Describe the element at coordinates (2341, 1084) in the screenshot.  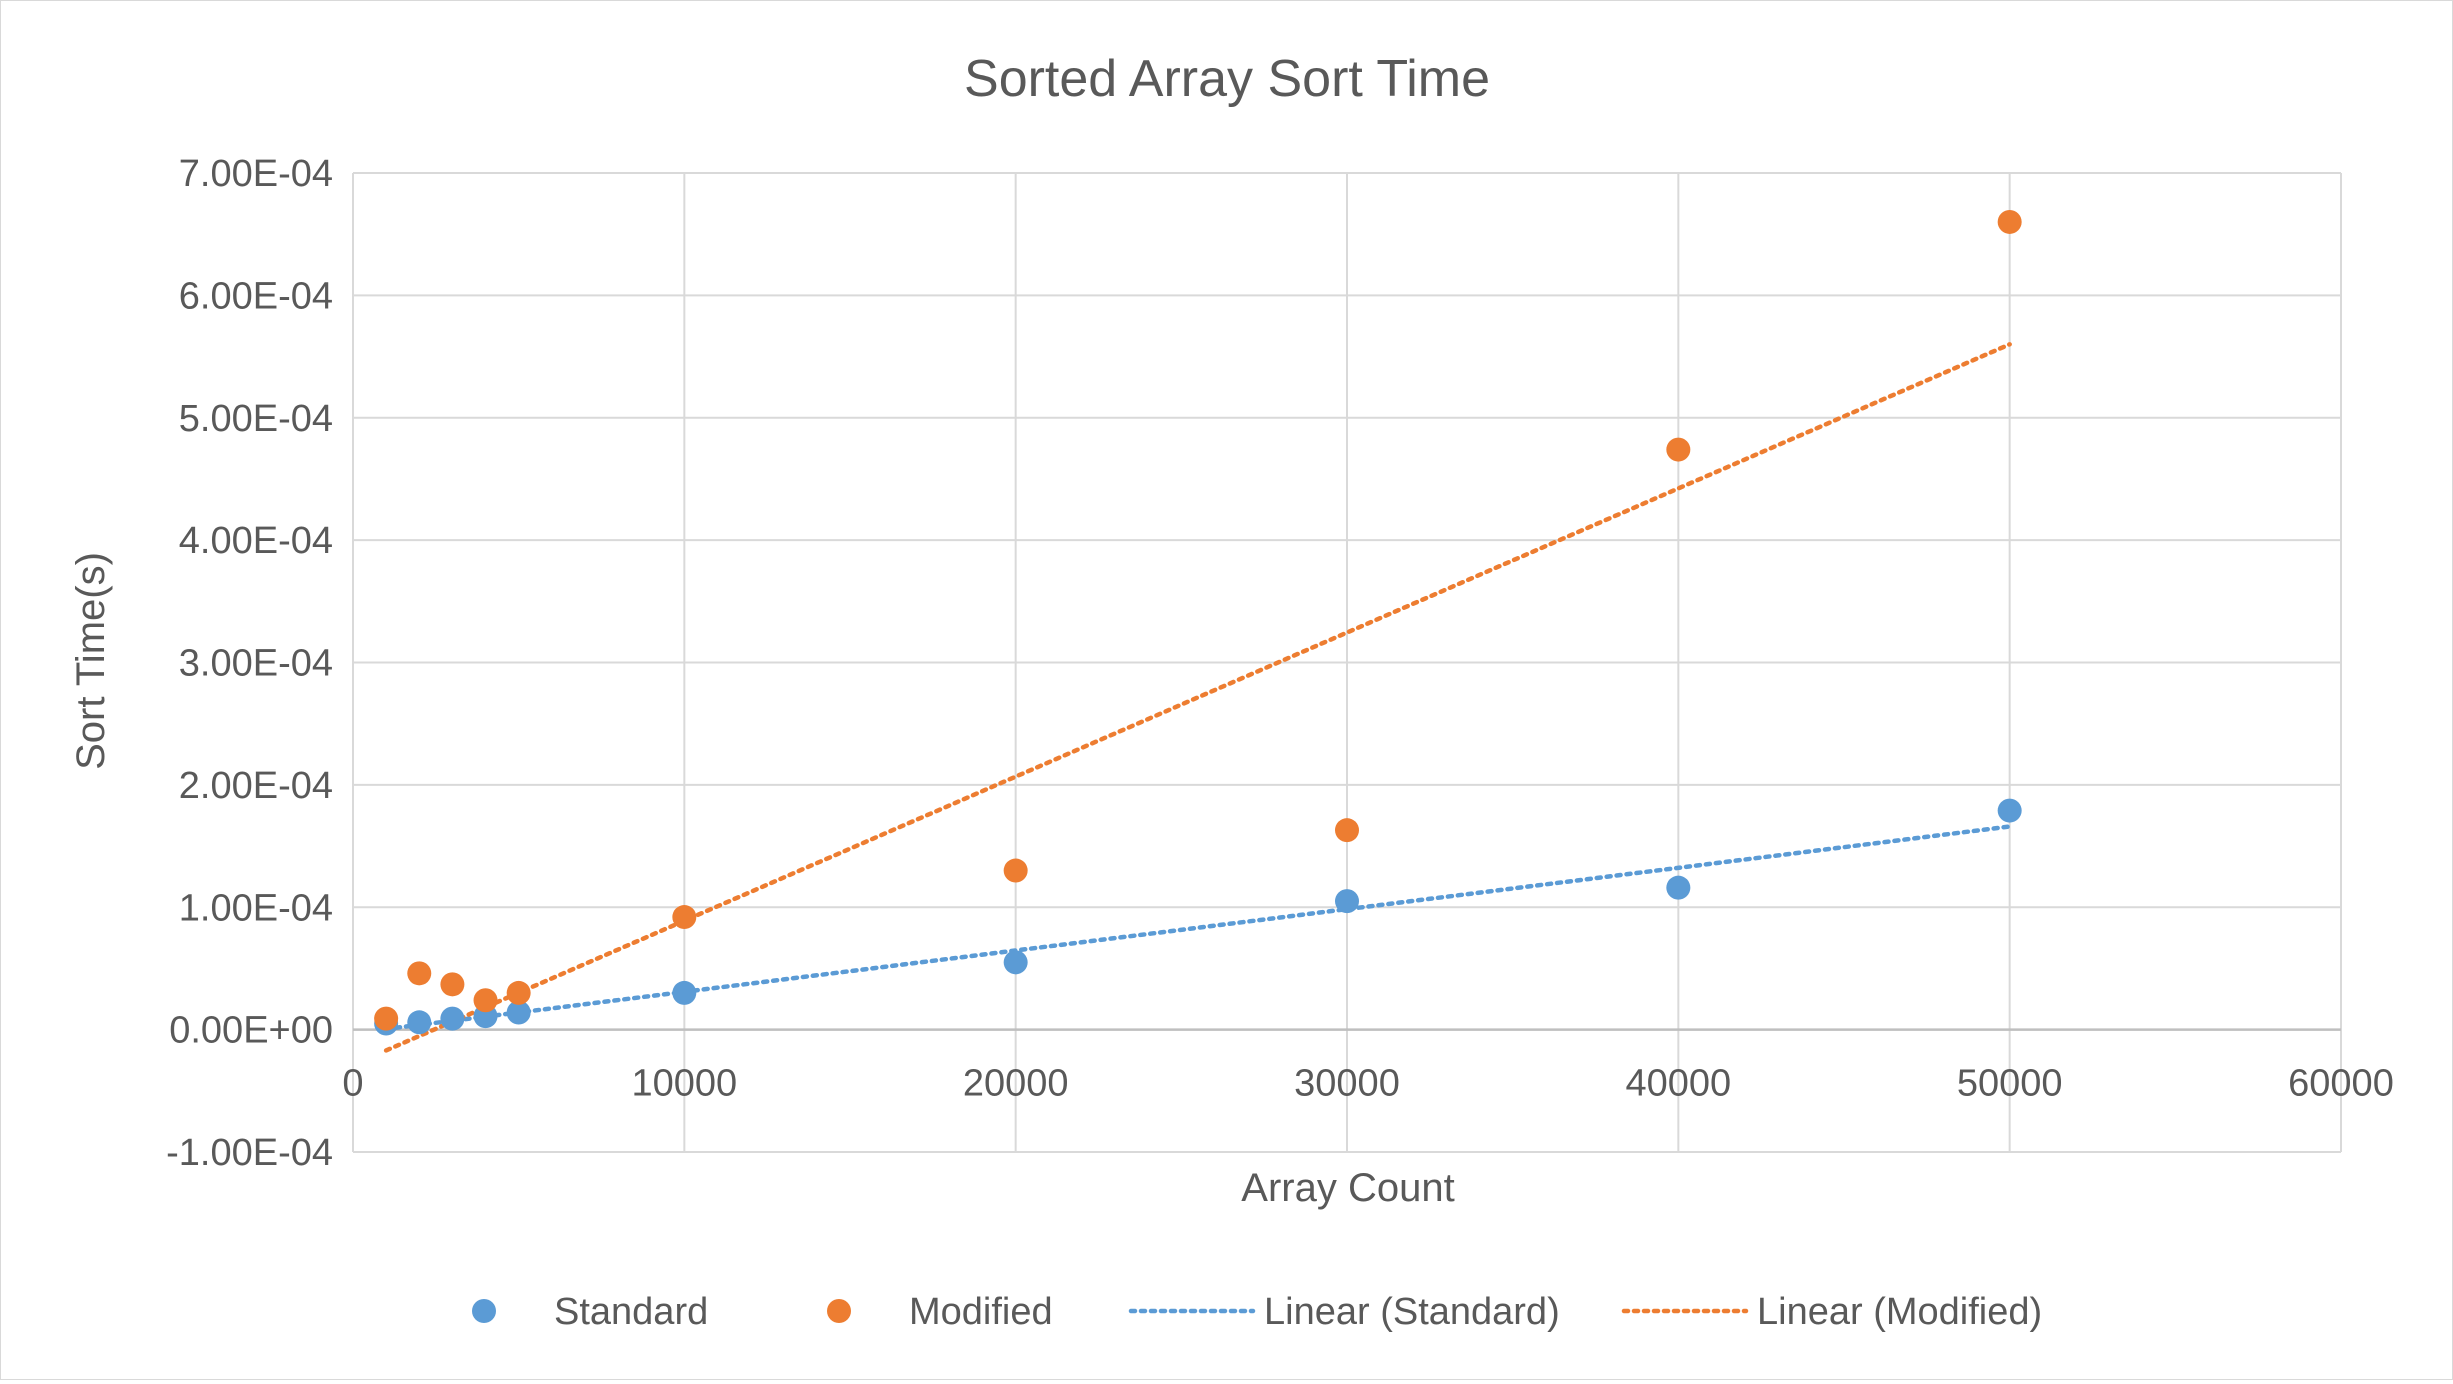
I see `x-tick-label: 60000` at that location.